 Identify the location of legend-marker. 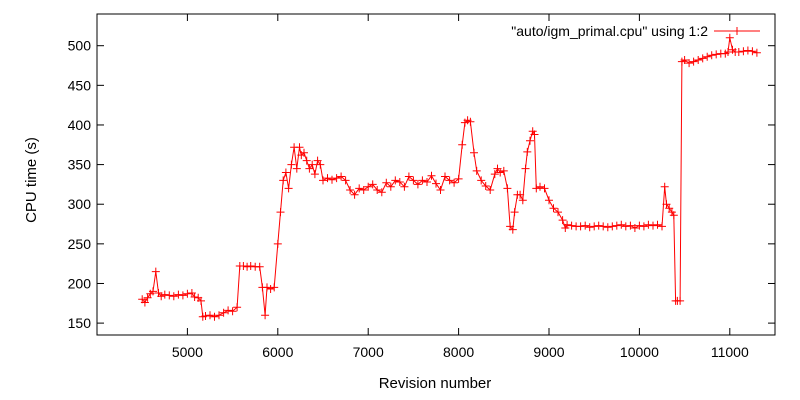
(737, 31).